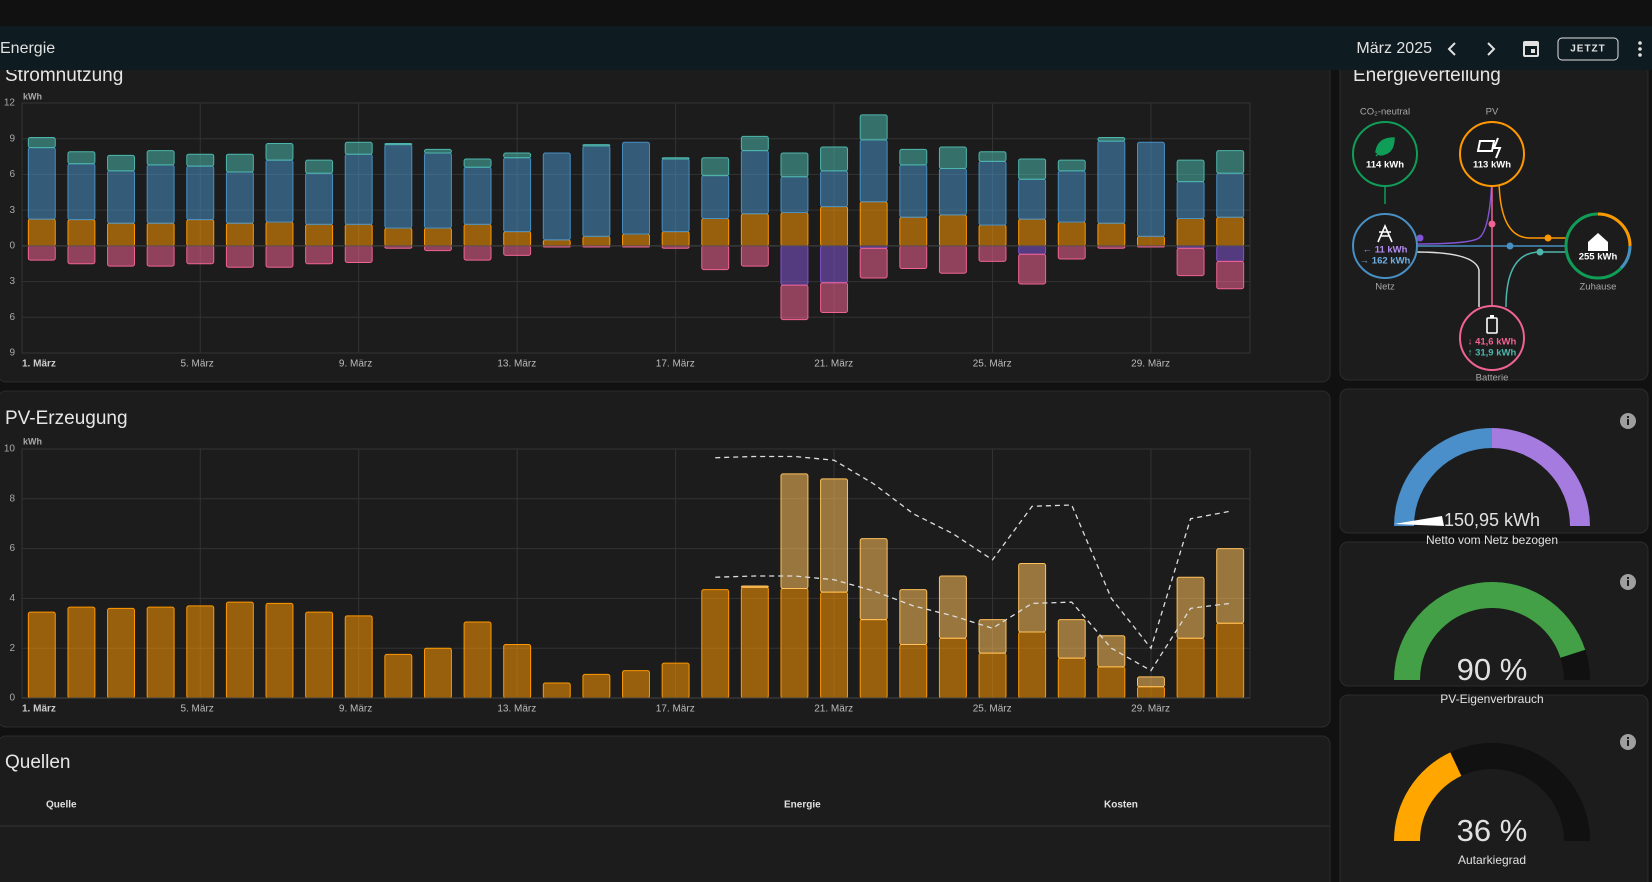 The height and width of the screenshot is (882, 1652). Describe the element at coordinates (1492, 154) in the screenshot. I see `node-pv` at that location.